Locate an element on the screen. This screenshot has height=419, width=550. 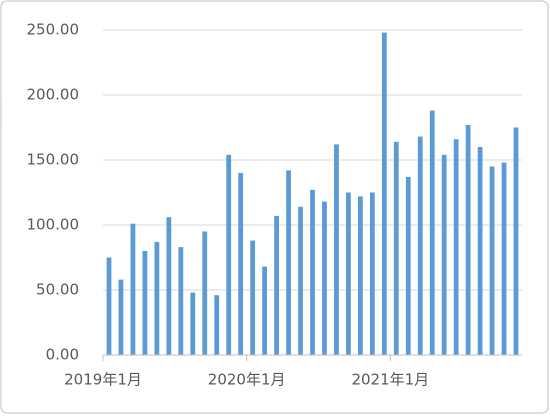
y-tick-label: 0.00 is located at coordinates (62, 355).